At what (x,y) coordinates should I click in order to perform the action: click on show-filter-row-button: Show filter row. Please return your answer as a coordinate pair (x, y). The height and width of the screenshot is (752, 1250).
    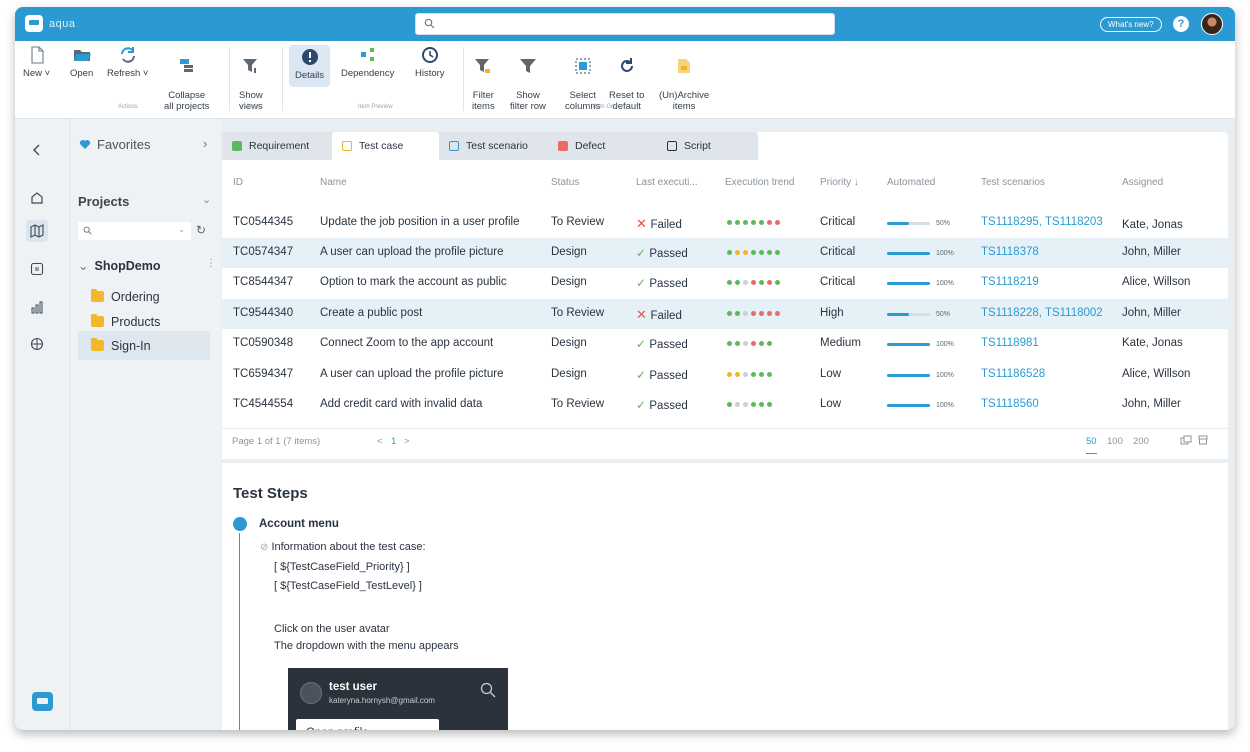
    Looking at the image, I should click on (528, 78).